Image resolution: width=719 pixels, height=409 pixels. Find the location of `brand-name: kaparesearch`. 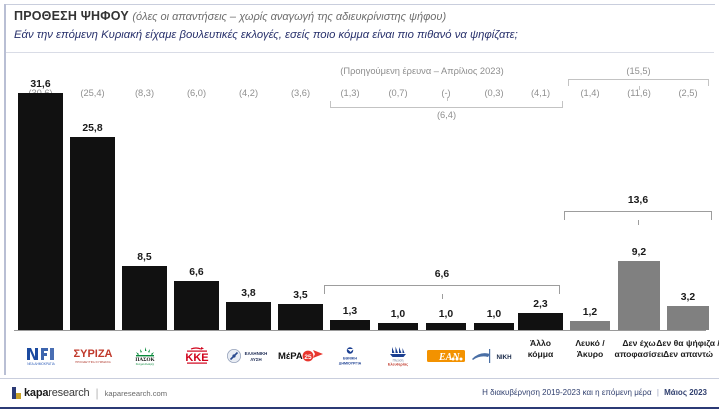

brand-name: kaparesearch is located at coordinates (57, 393).